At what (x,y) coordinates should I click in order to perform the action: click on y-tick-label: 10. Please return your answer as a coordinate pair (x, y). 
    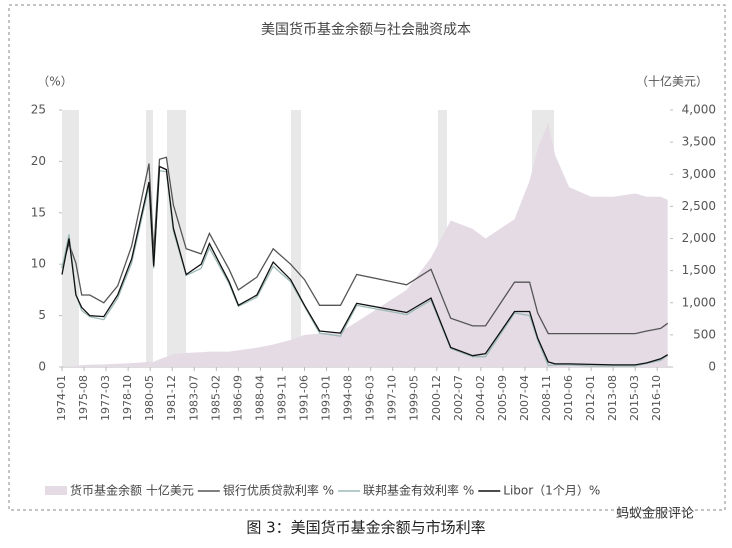
    Looking at the image, I should click on (38, 264).